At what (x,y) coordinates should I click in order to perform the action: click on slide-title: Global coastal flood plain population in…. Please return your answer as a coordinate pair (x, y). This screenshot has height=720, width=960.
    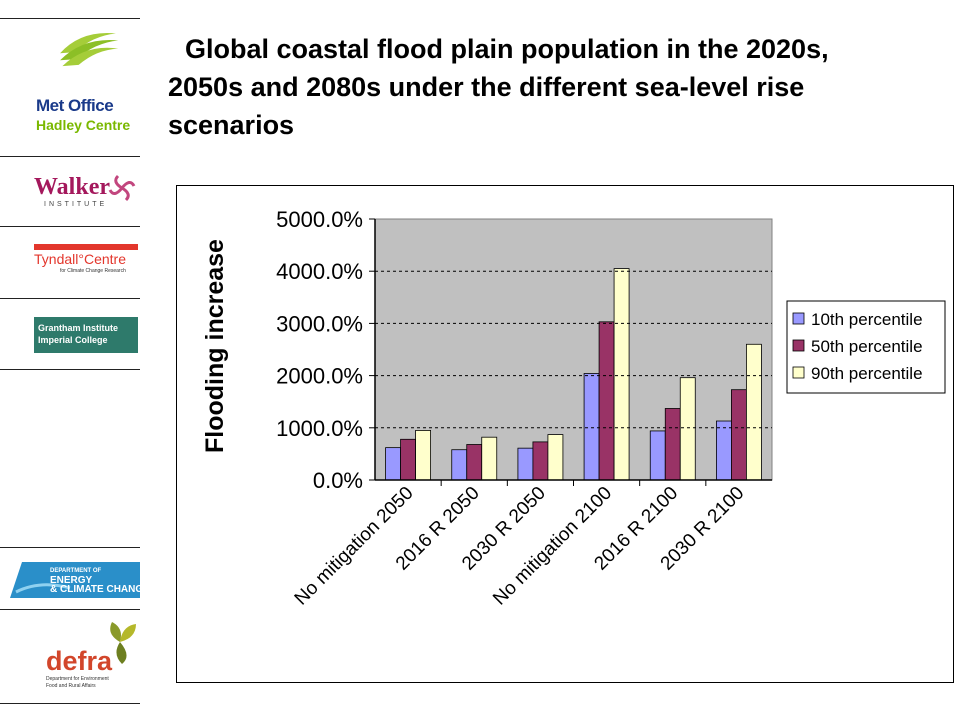
    Looking at the image, I should click on (558, 87).